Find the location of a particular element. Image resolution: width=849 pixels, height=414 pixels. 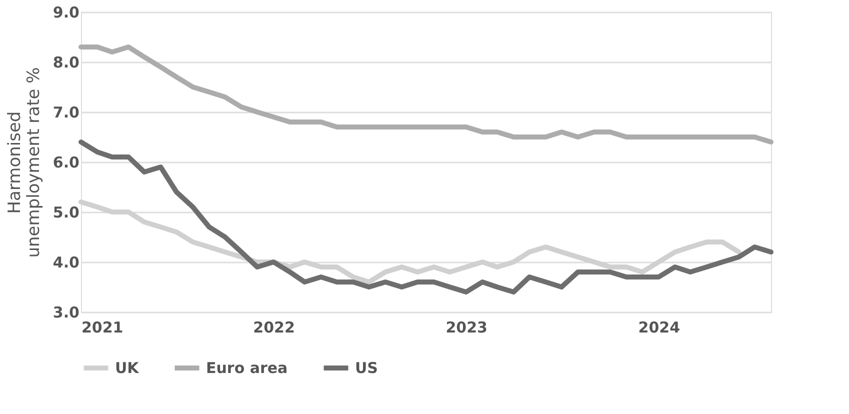

y-tick-label: 5.0 is located at coordinates (66, 213).